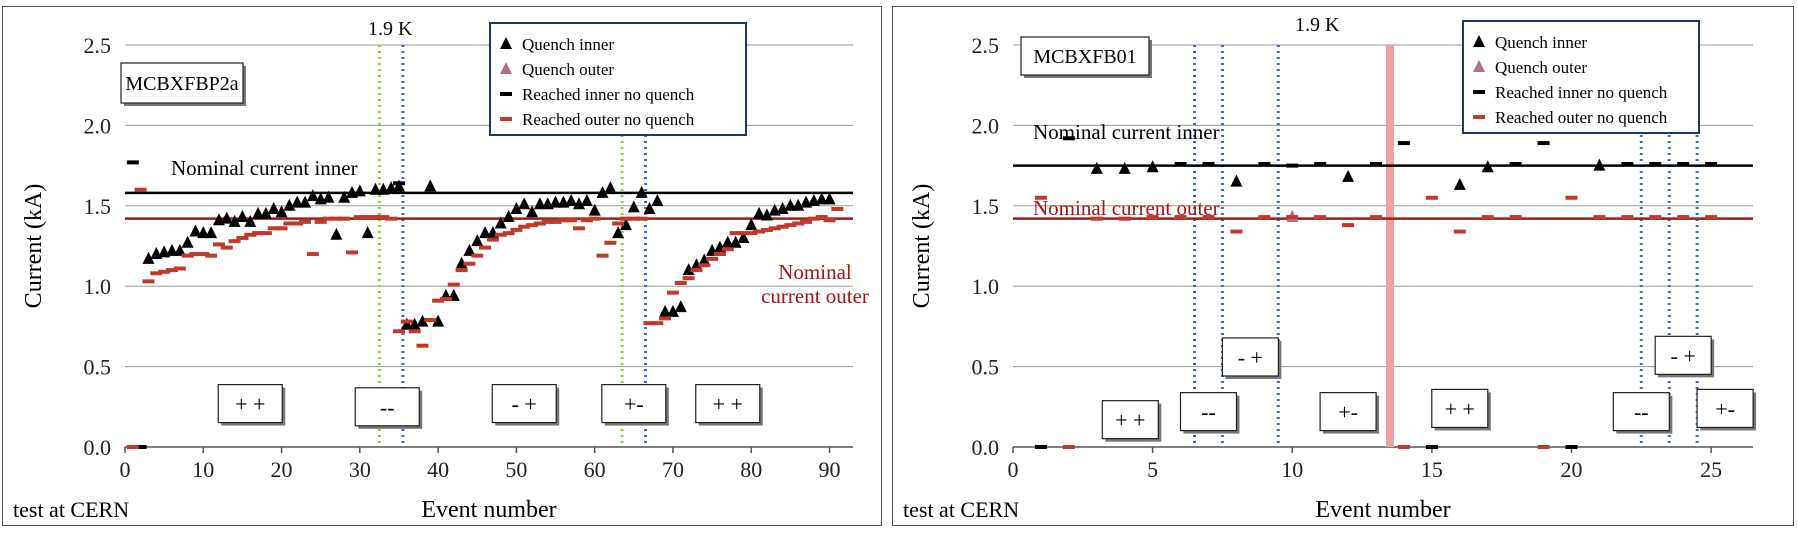 Image resolution: width=1798 pixels, height=534 pixels. What do you see at coordinates (250, 404) in the screenshot?
I see `polarity-label: + +` at bounding box center [250, 404].